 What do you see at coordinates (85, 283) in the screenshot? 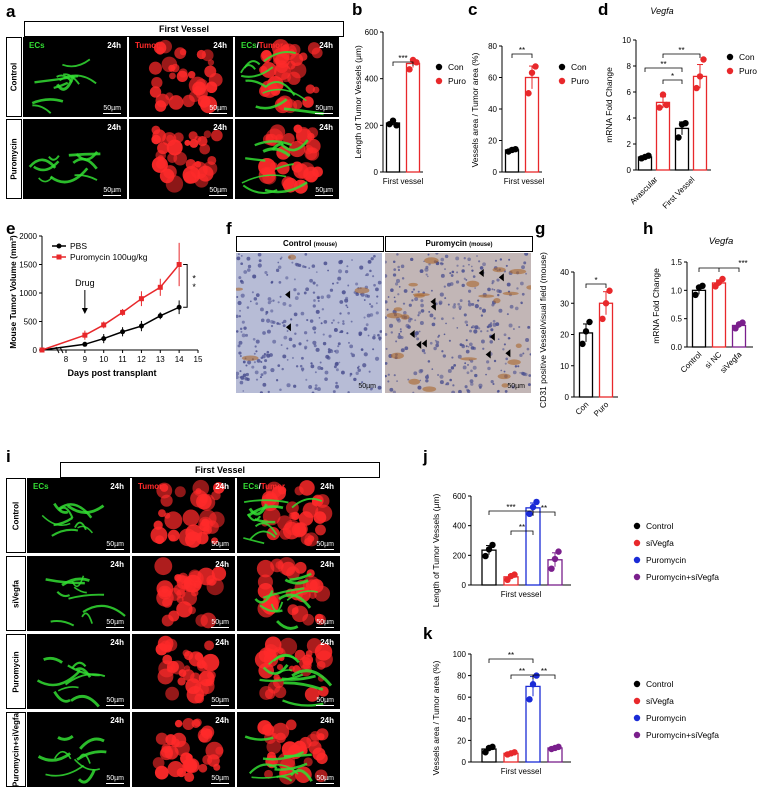
I see `drug-annotation: Drug` at bounding box center [85, 283].